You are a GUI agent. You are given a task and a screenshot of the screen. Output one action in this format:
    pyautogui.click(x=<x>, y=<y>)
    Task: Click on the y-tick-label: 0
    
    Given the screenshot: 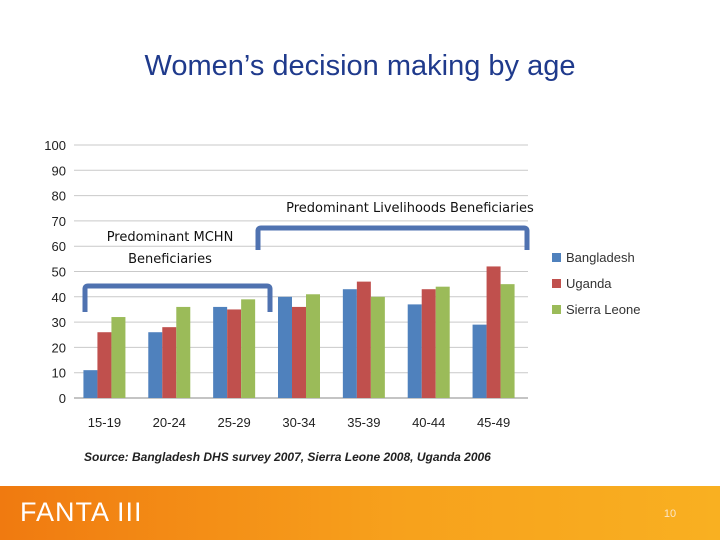 What is the action you would take?
    pyautogui.click(x=62, y=398)
    